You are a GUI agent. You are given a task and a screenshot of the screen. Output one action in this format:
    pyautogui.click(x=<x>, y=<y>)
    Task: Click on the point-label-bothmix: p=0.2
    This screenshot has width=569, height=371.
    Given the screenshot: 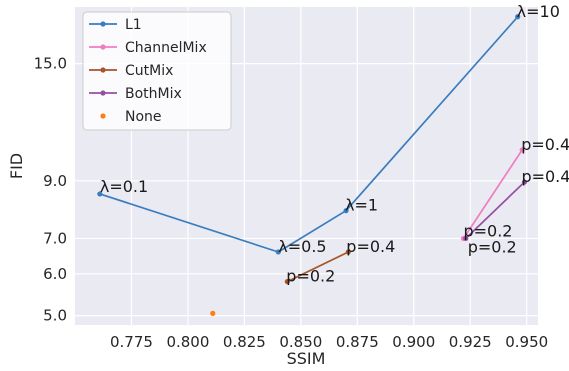 What is the action you would take?
    pyautogui.click(x=492, y=246)
    